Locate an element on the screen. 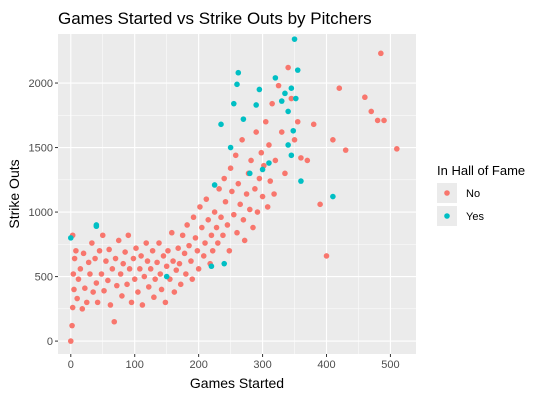 The width and height of the screenshot is (550, 400). x-tick-label: 400 is located at coordinates (326, 365).